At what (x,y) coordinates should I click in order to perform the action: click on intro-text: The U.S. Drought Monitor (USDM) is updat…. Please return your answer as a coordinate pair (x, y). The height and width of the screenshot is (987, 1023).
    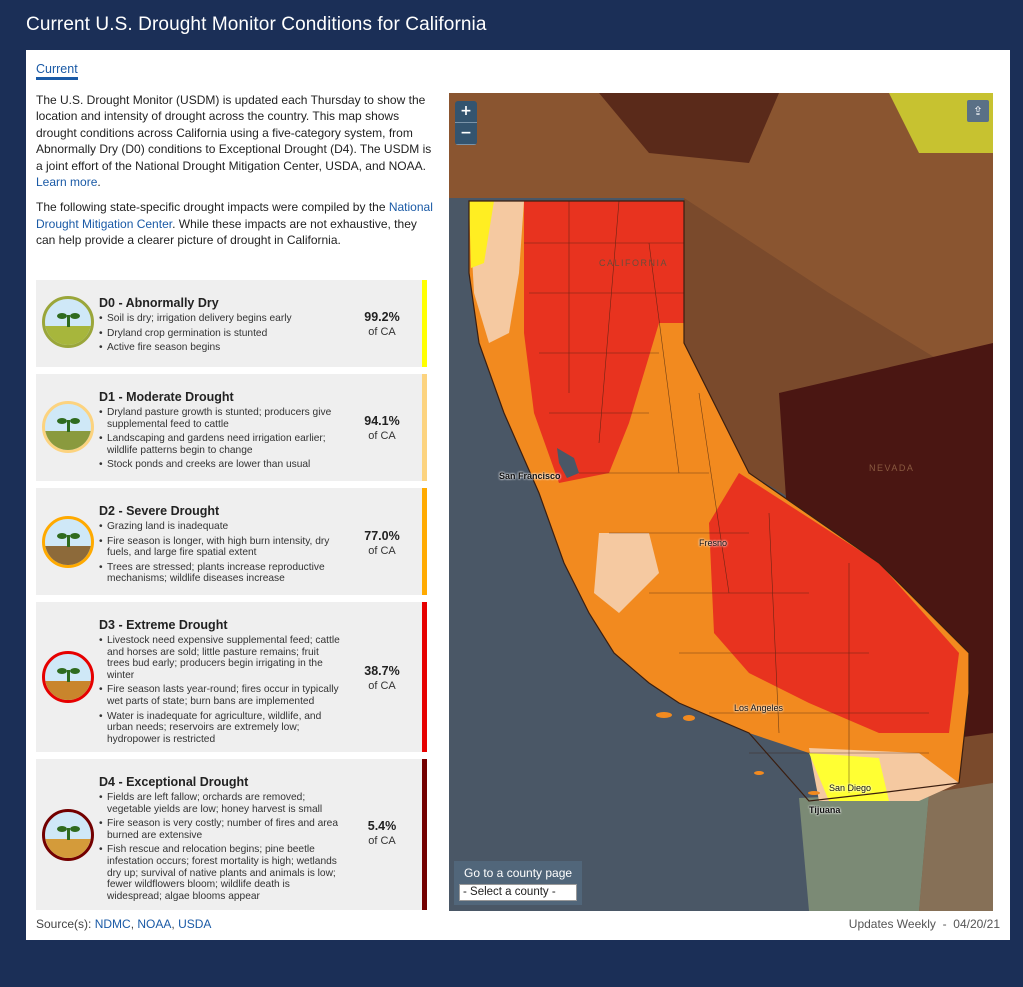
    Looking at the image, I should click on (236, 175).